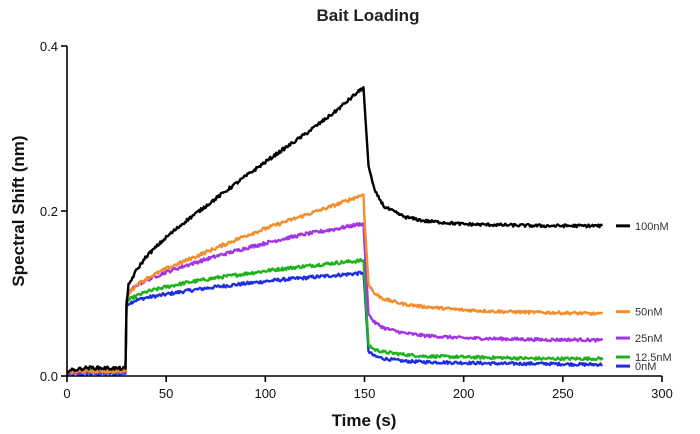  I want to click on chart-title: Bait Loading, so click(368, 15).